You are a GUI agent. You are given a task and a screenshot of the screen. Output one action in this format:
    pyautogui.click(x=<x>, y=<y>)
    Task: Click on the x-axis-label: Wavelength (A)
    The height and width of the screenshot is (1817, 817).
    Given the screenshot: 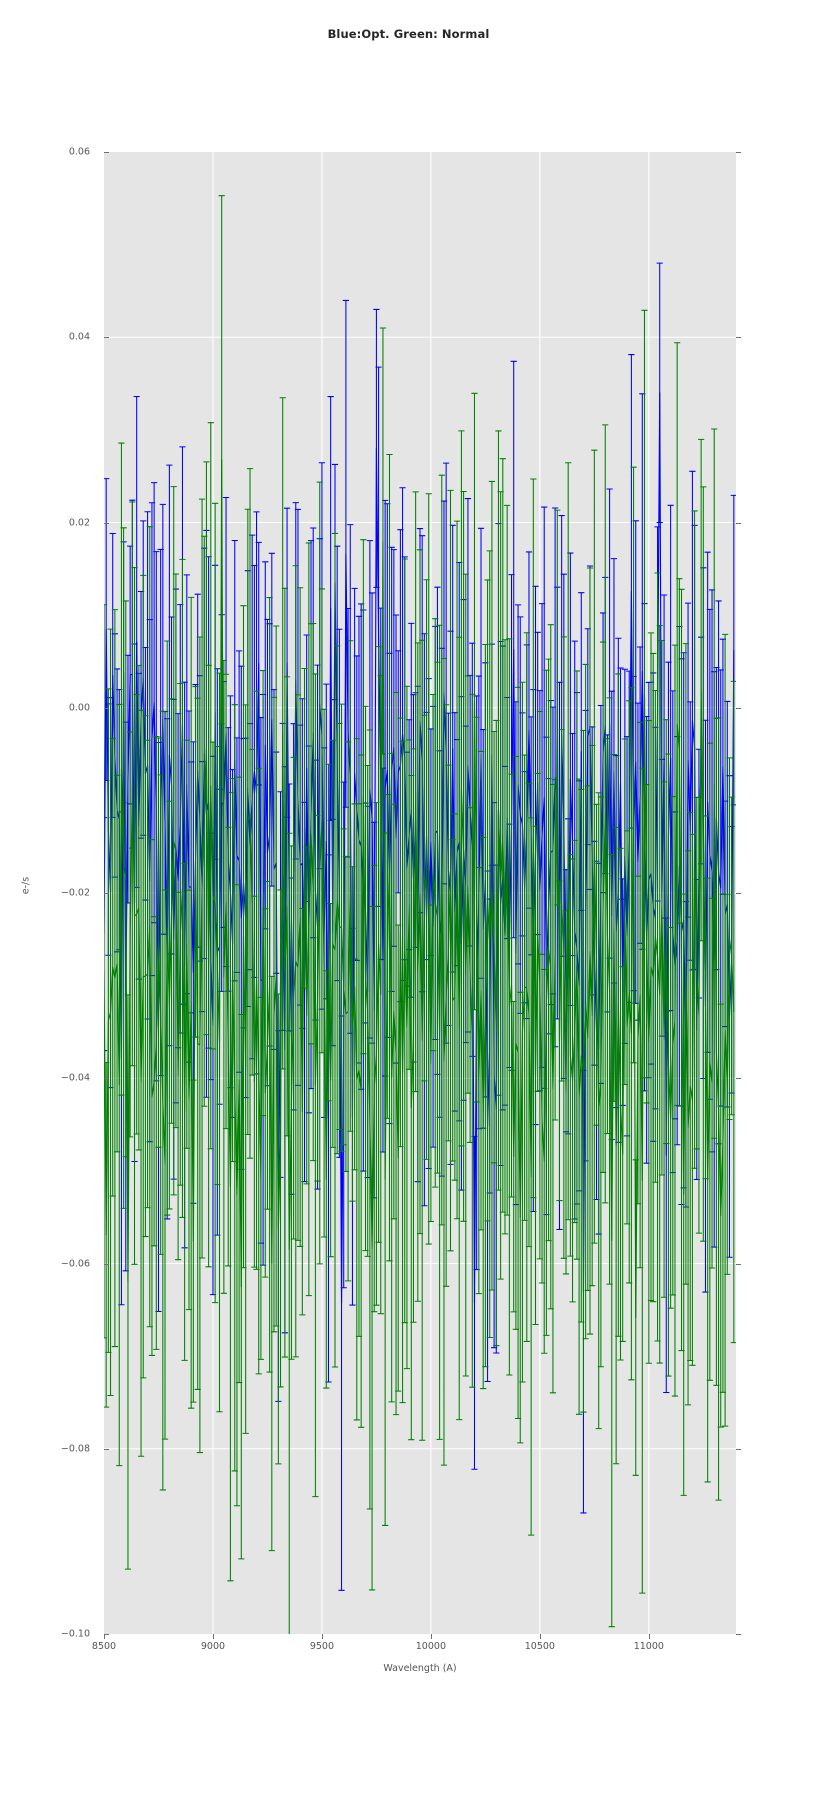 What is the action you would take?
    pyautogui.click(x=420, y=1668)
    